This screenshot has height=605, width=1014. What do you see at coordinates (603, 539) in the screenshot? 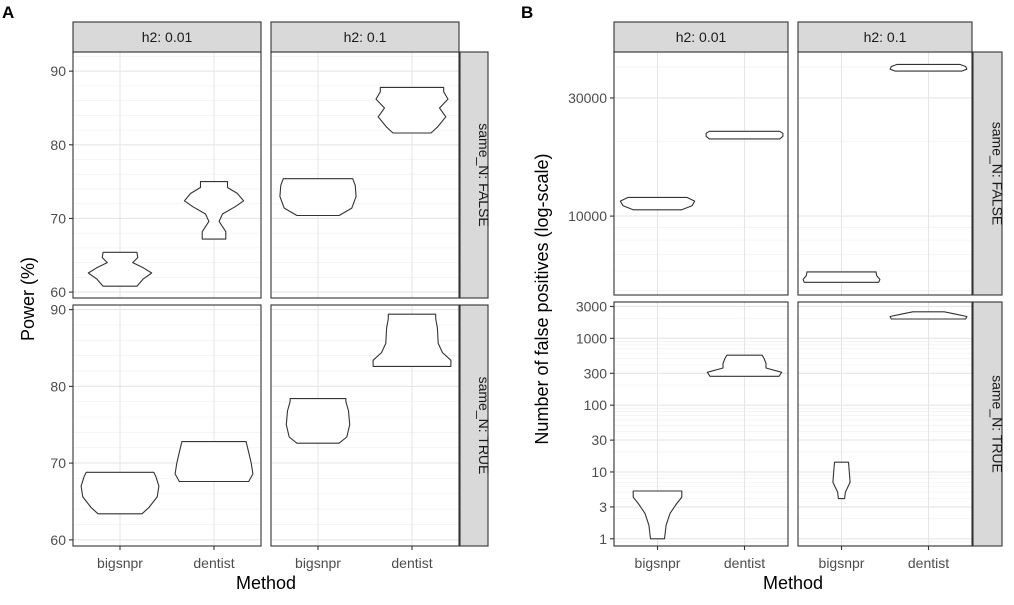
I see `y-tick-label: 1` at bounding box center [603, 539].